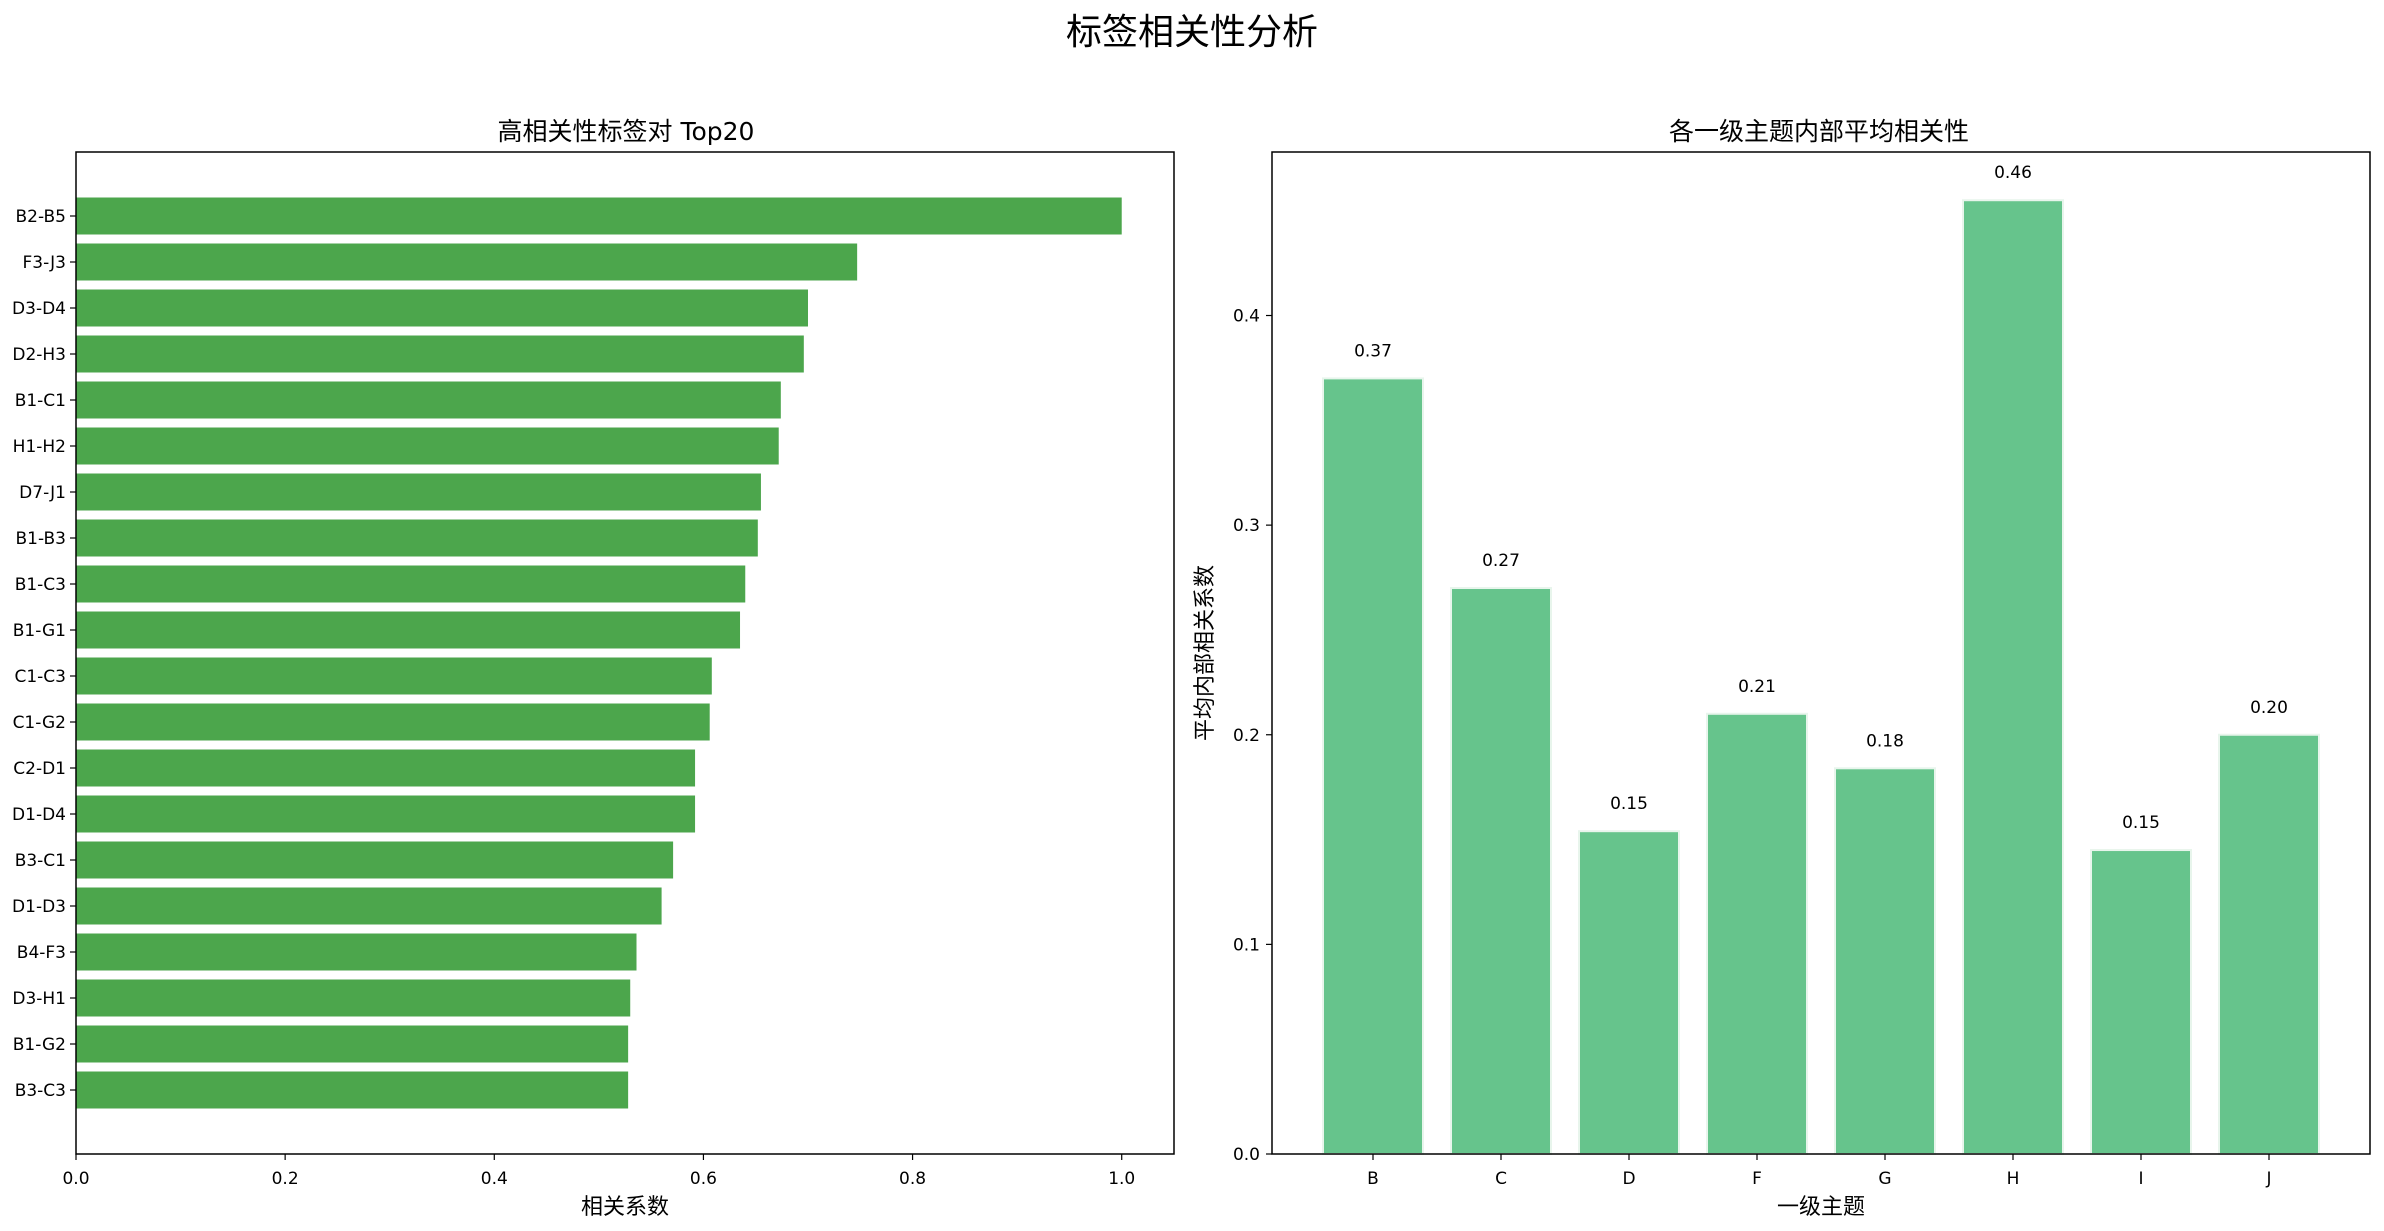 This screenshot has height=1231, width=2384. Describe the element at coordinates (2013, 173) in the screenshot. I see `data-label-H: 0.46` at that location.